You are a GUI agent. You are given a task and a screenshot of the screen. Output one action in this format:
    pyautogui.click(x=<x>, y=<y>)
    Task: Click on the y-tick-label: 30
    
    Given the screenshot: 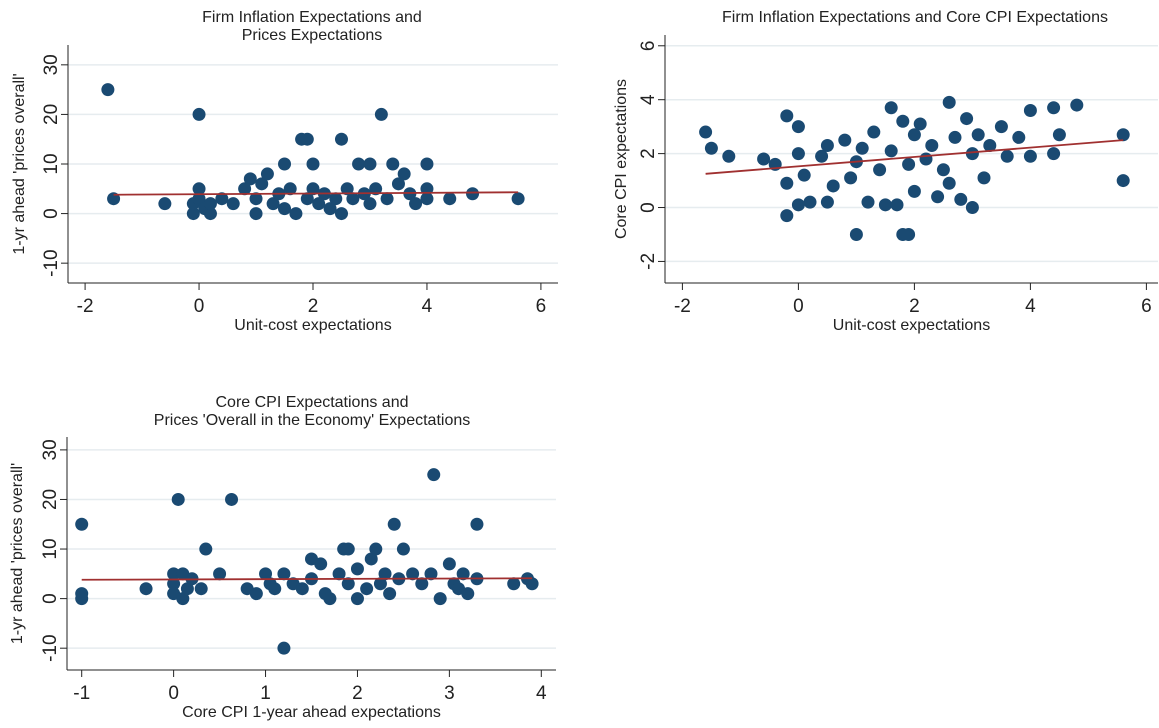 What is the action you would take?
    pyautogui.click(x=50, y=449)
    